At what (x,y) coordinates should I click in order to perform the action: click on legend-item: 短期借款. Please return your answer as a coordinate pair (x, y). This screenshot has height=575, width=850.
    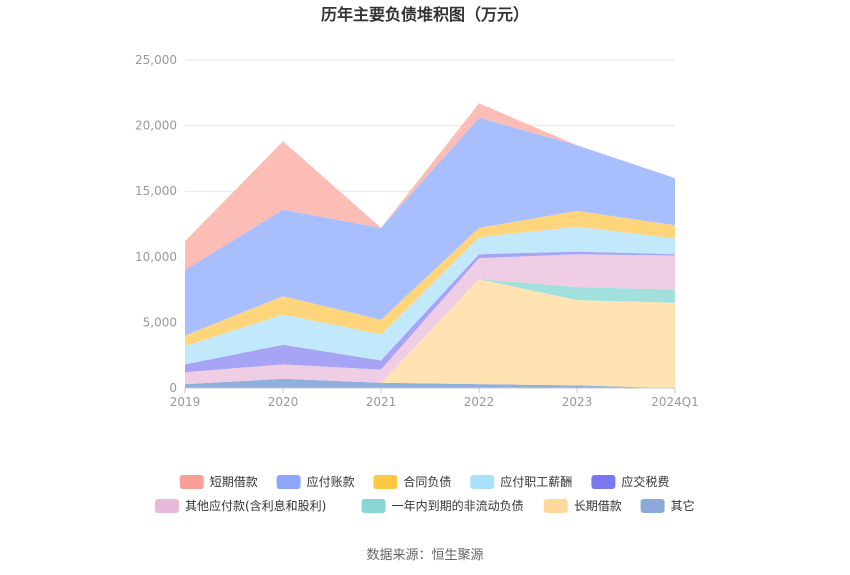
    Looking at the image, I should click on (218, 482).